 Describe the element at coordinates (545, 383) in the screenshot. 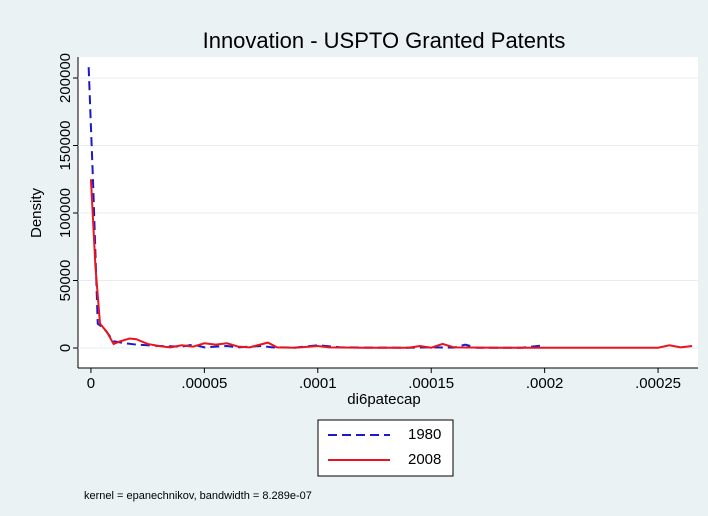

I see `x-tick-label: .0002` at that location.